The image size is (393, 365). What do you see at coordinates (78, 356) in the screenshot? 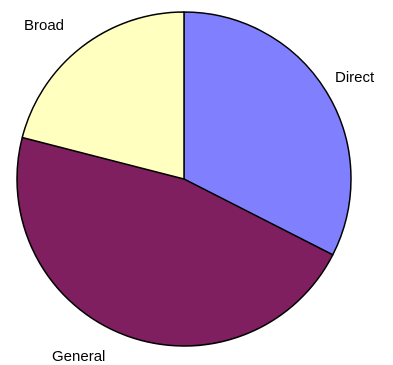
I see `slice-label-general: General` at bounding box center [78, 356].